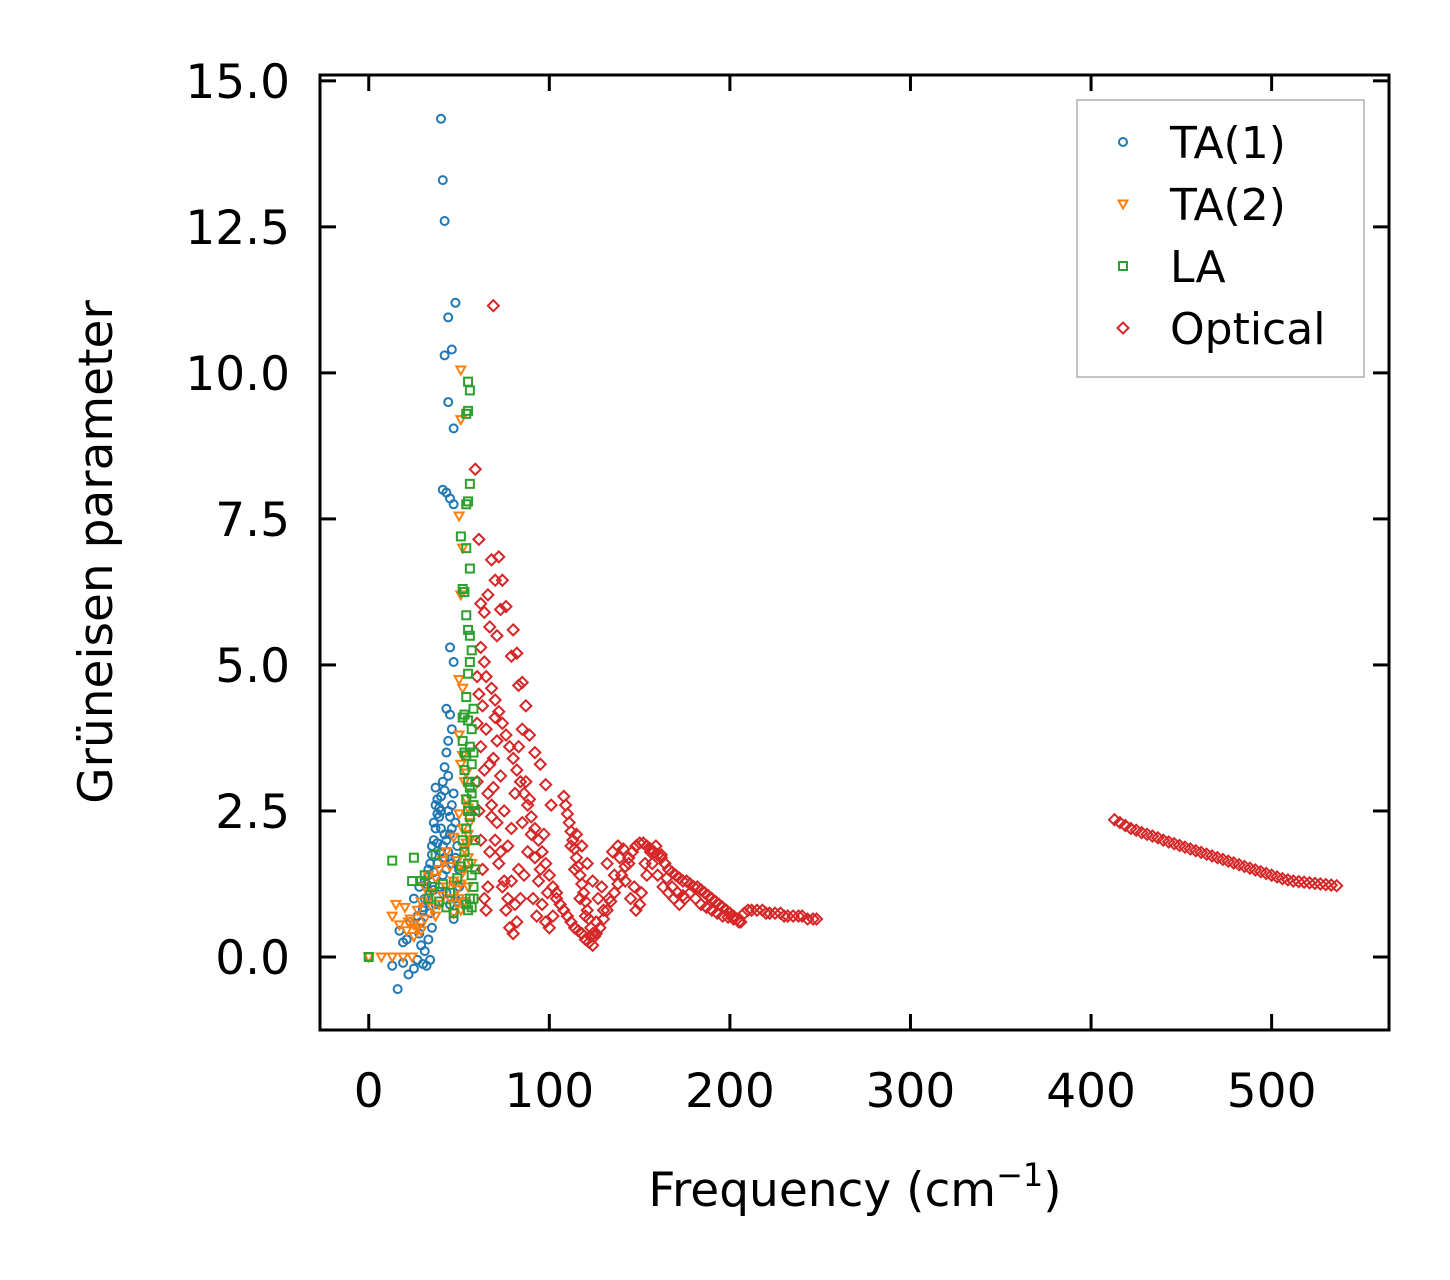 This screenshot has height=1280, width=1450. What do you see at coordinates (1052, 1190) in the screenshot?
I see `x-axis-label-close: )` at bounding box center [1052, 1190].